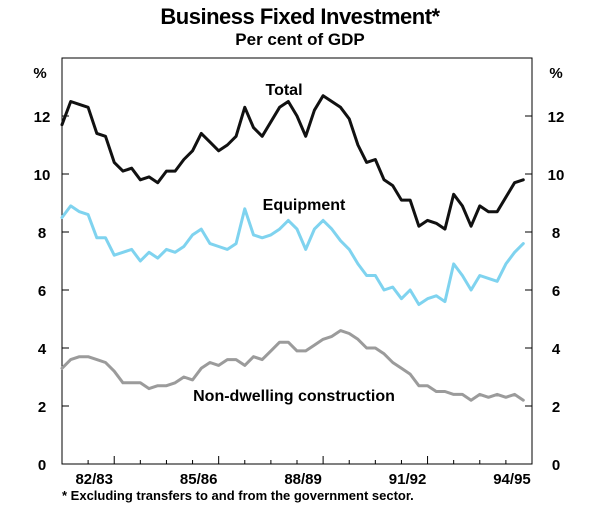 Image resolution: width=600 pixels, height=512 pixels. Describe the element at coordinates (294, 396) in the screenshot. I see `series-label-non-dwelling-construction: Non-dwelling construction` at that location.